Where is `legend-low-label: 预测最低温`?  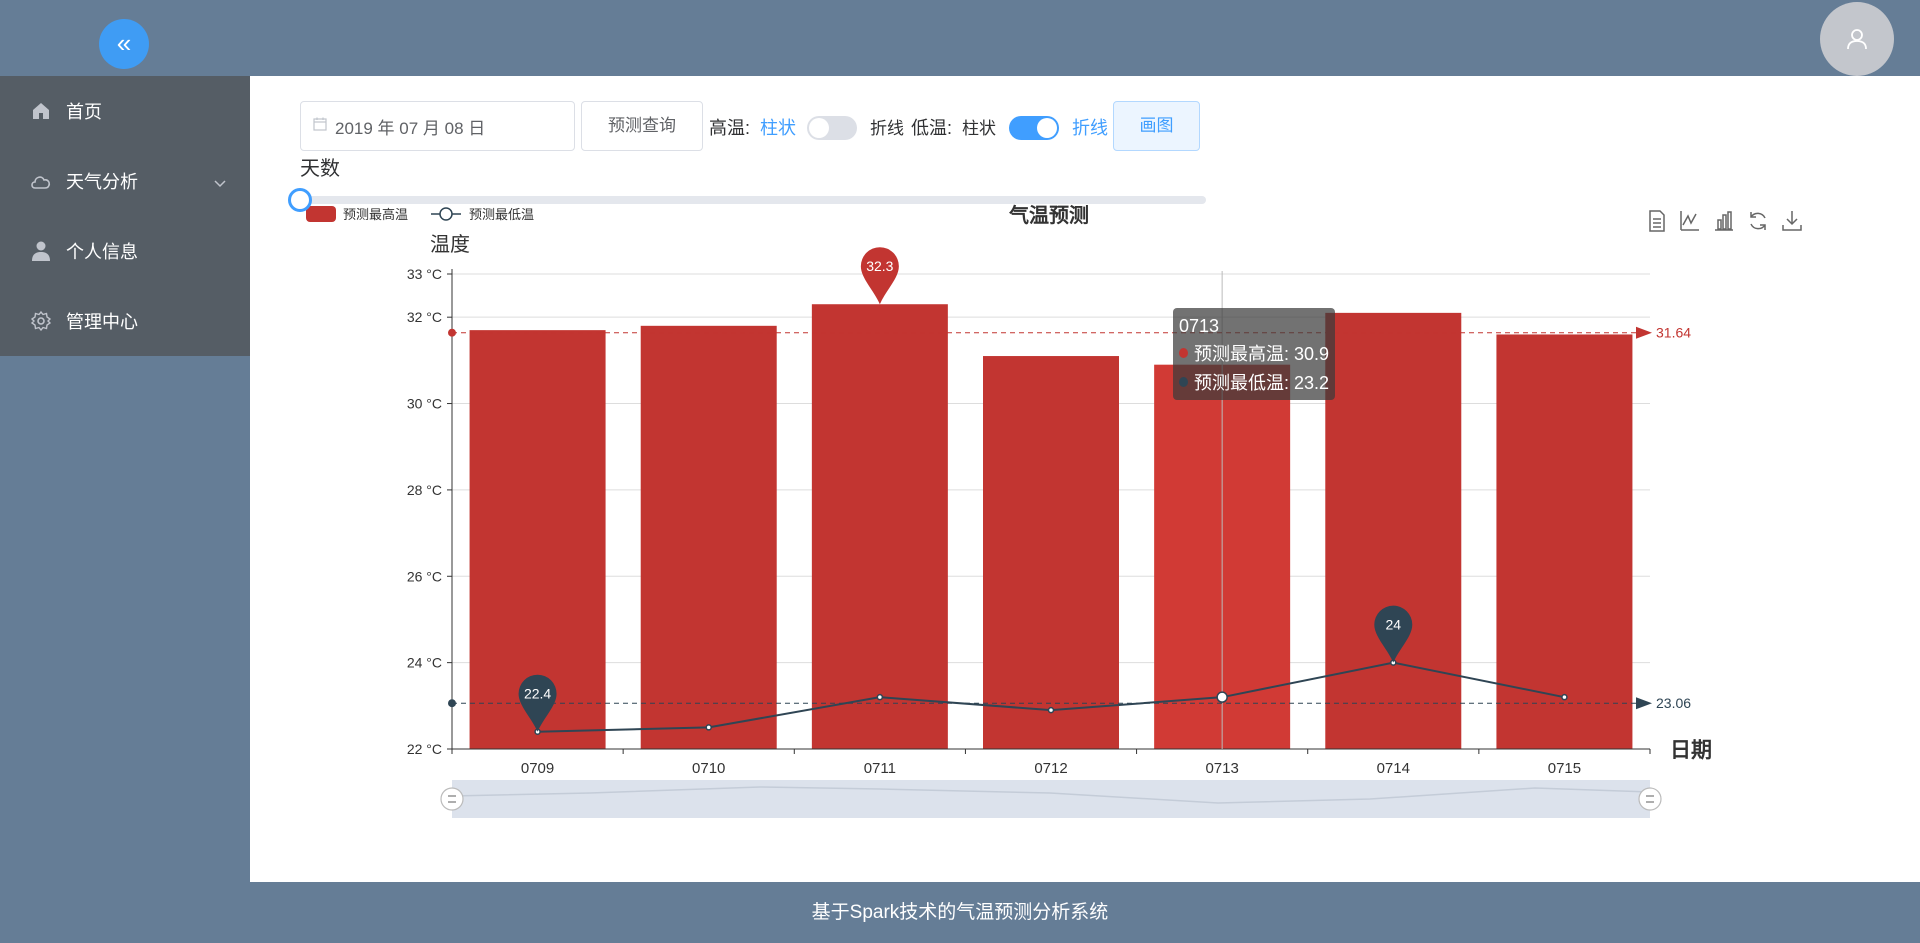 legend-low-label: 预测最低温 is located at coordinates (501, 214).